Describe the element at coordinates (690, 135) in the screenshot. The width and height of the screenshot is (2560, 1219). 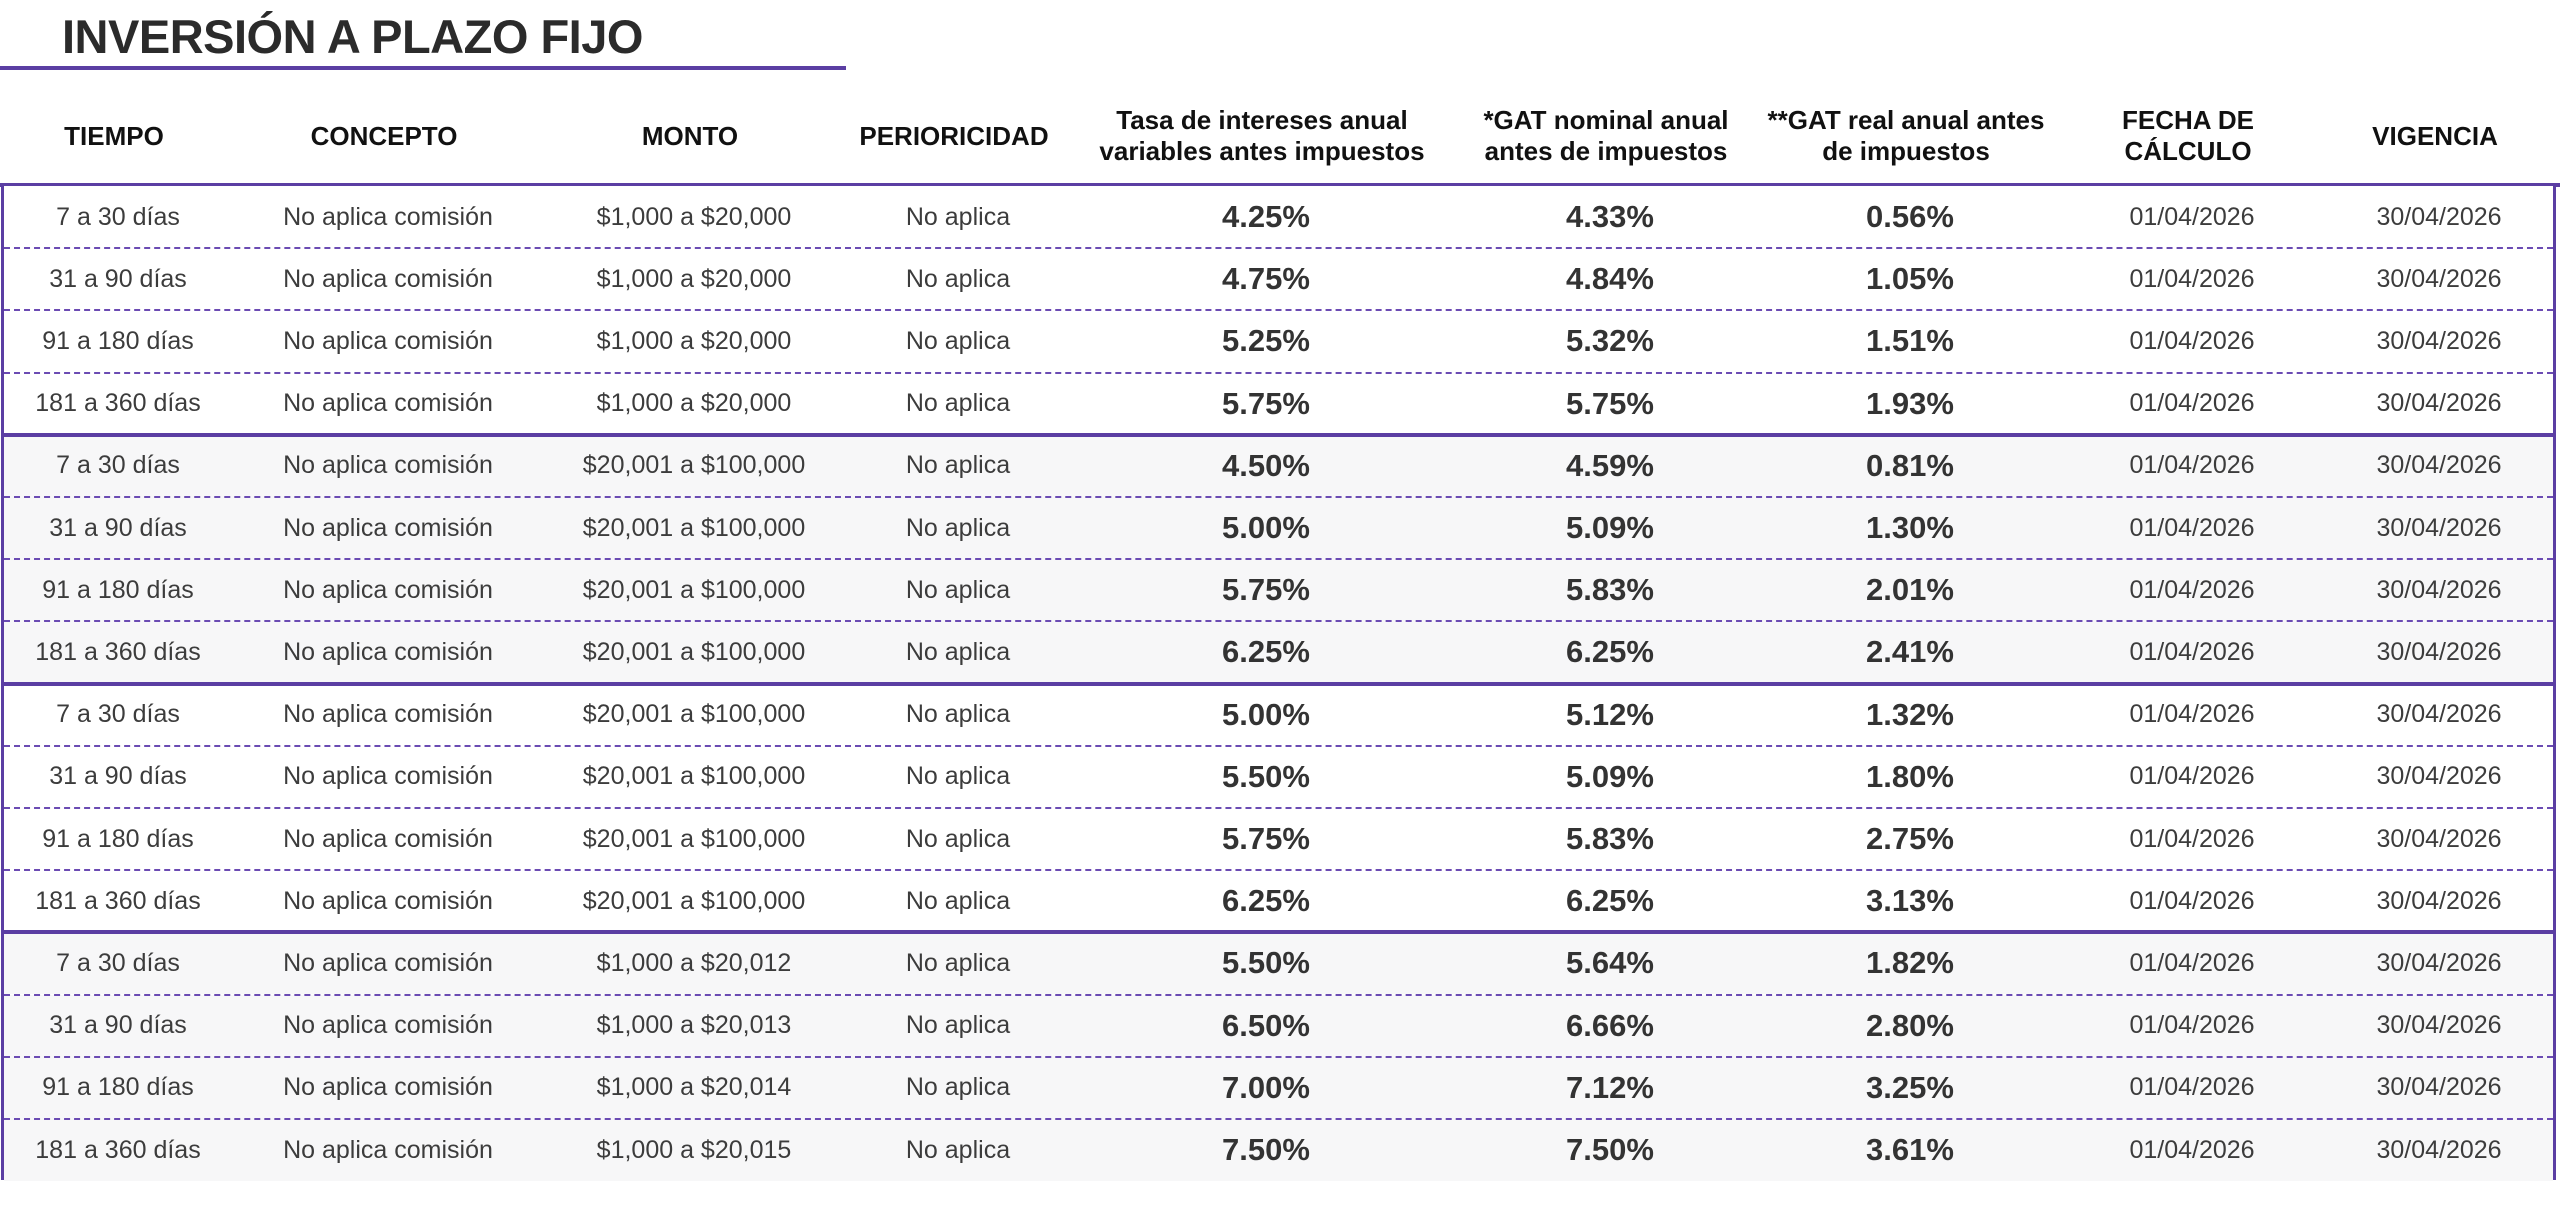
I see `header-monto: MONTO` at that location.